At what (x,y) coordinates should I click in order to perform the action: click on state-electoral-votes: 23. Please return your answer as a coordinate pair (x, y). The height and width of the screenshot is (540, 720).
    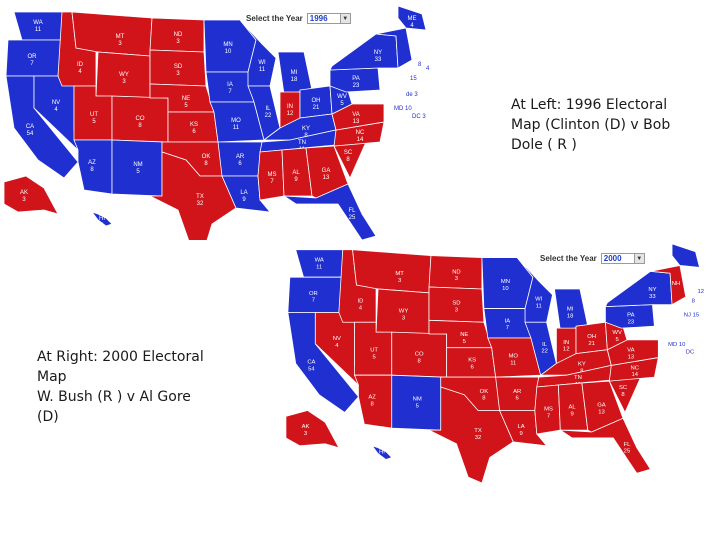
    Looking at the image, I should click on (356, 86).